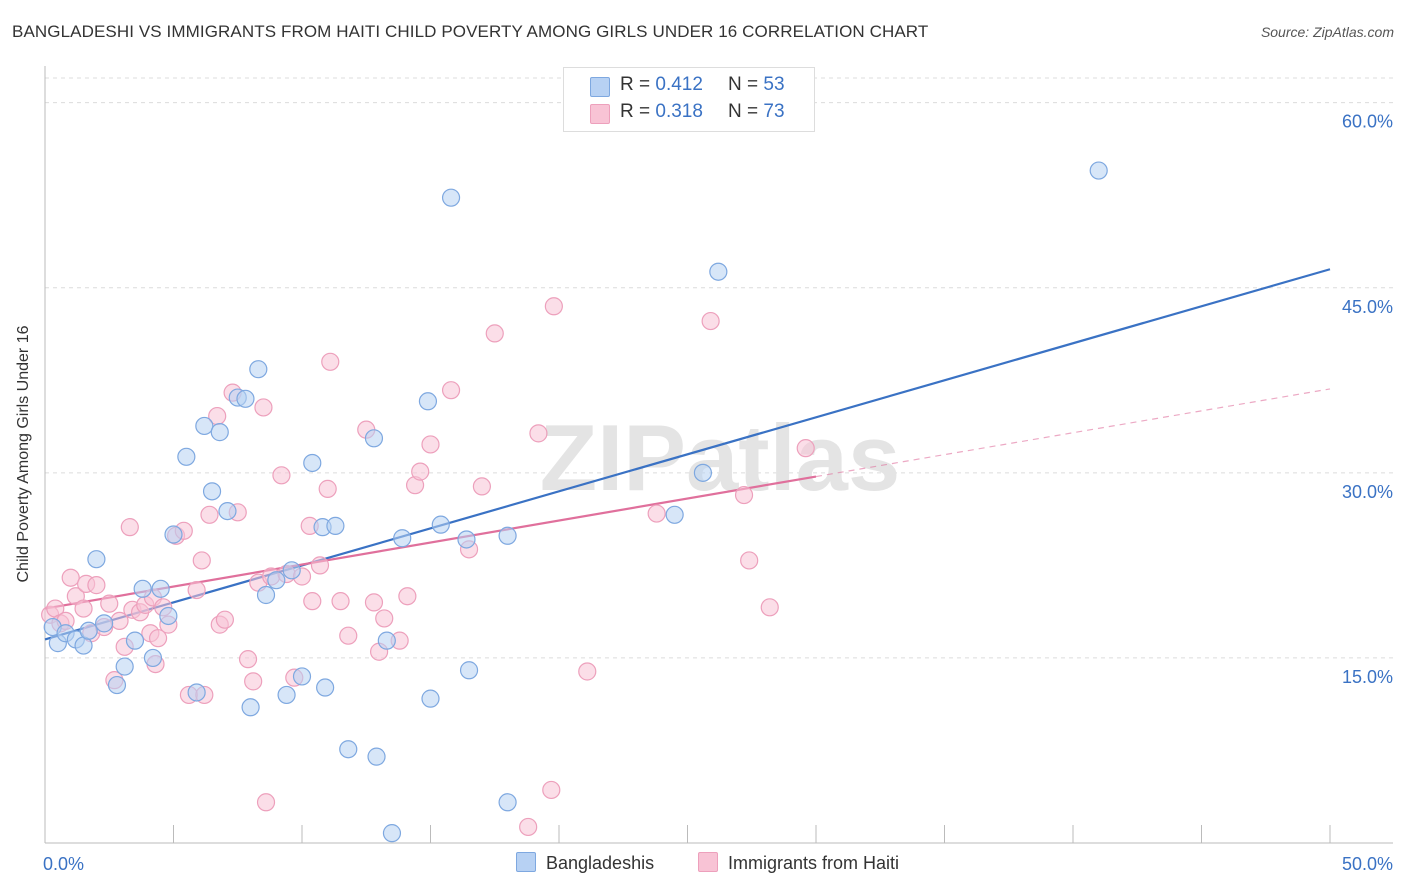 The height and width of the screenshot is (892, 1406). What do you see at coordinates (679, 111) in the screenshot?
I see `r-value: 0.318` at bounding box center [679, 111].